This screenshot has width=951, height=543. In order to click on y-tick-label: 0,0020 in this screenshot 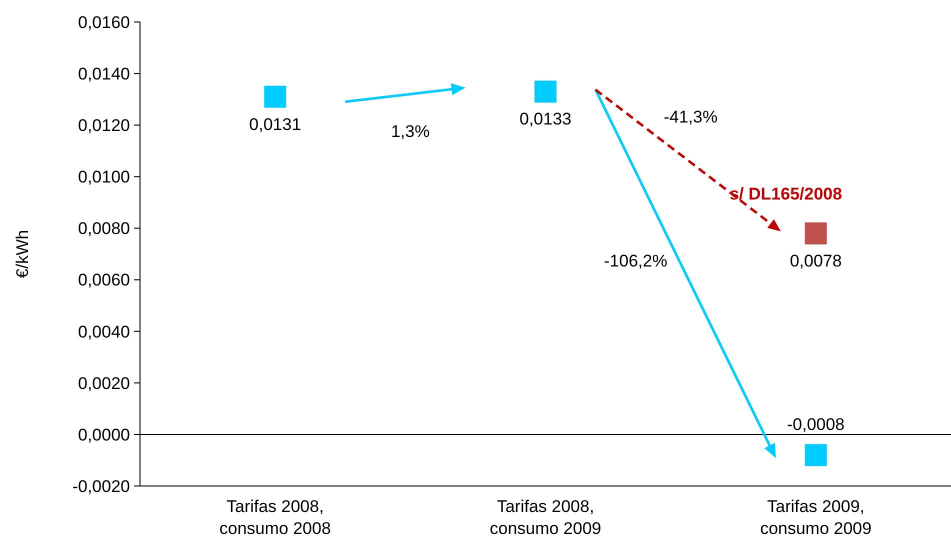, I will do `click(104, 383)`.